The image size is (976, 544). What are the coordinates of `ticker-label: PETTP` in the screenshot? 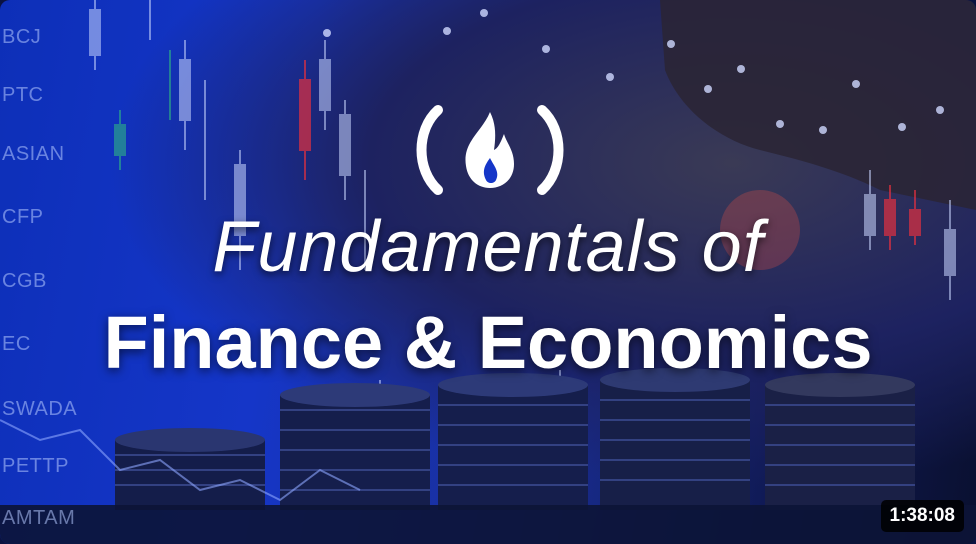 It's located at (35, 466).